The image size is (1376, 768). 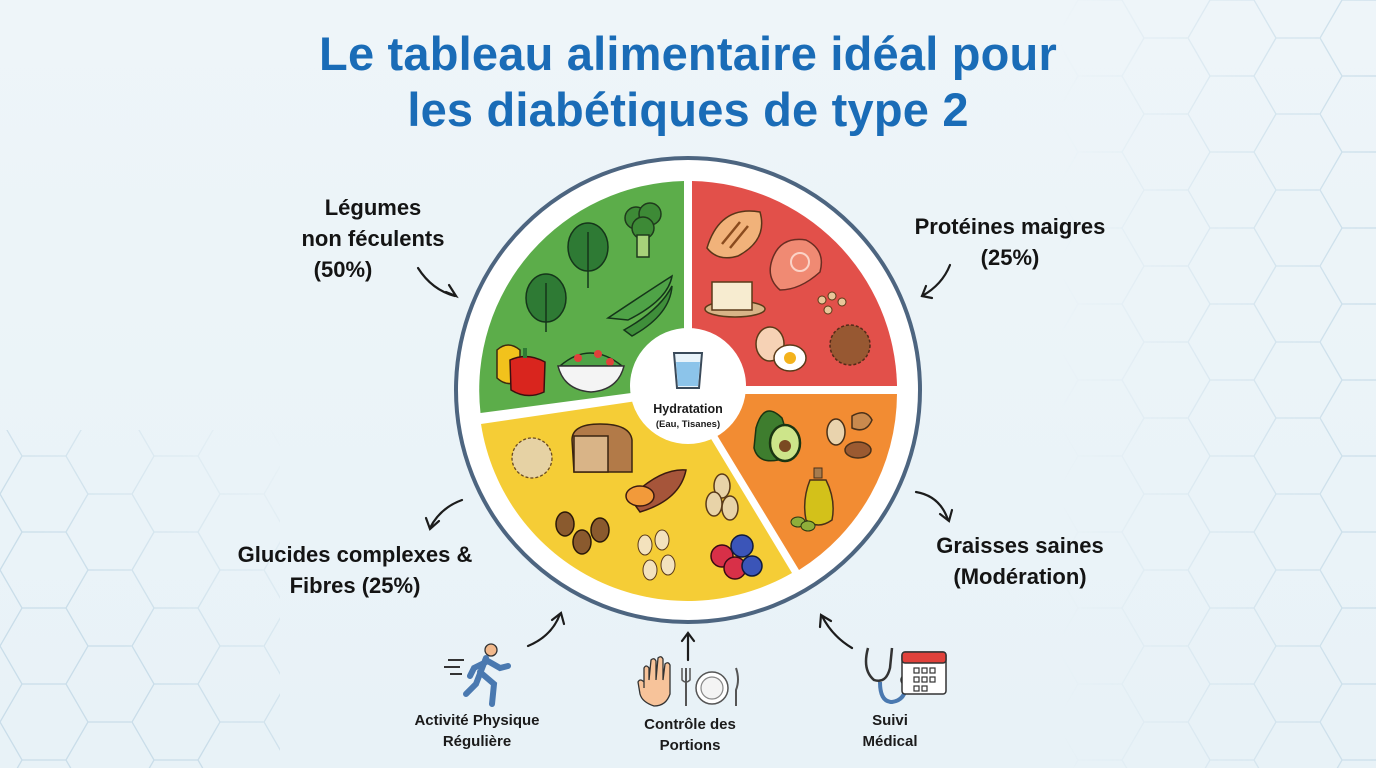 I want to click on coffee-beans-icon, so click(x=582, y=533).